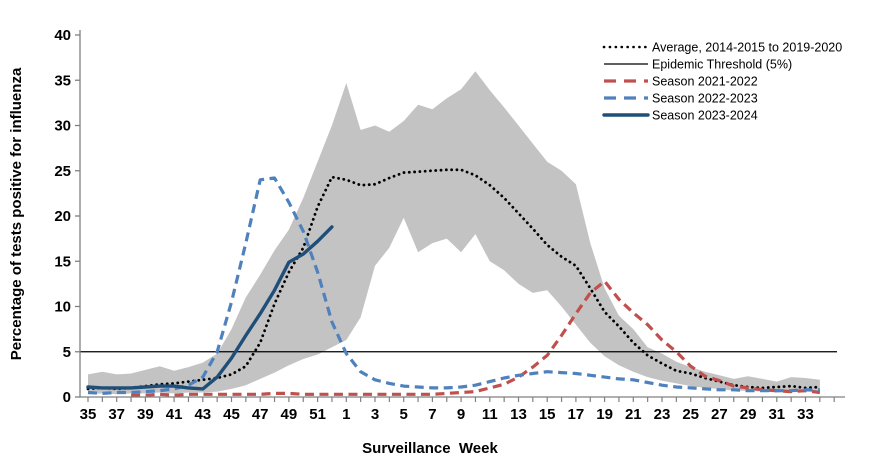 The width and height of the screenshot is (872, 475). I want to click on legend-item: Season 2023-2024, so click(680, 116).